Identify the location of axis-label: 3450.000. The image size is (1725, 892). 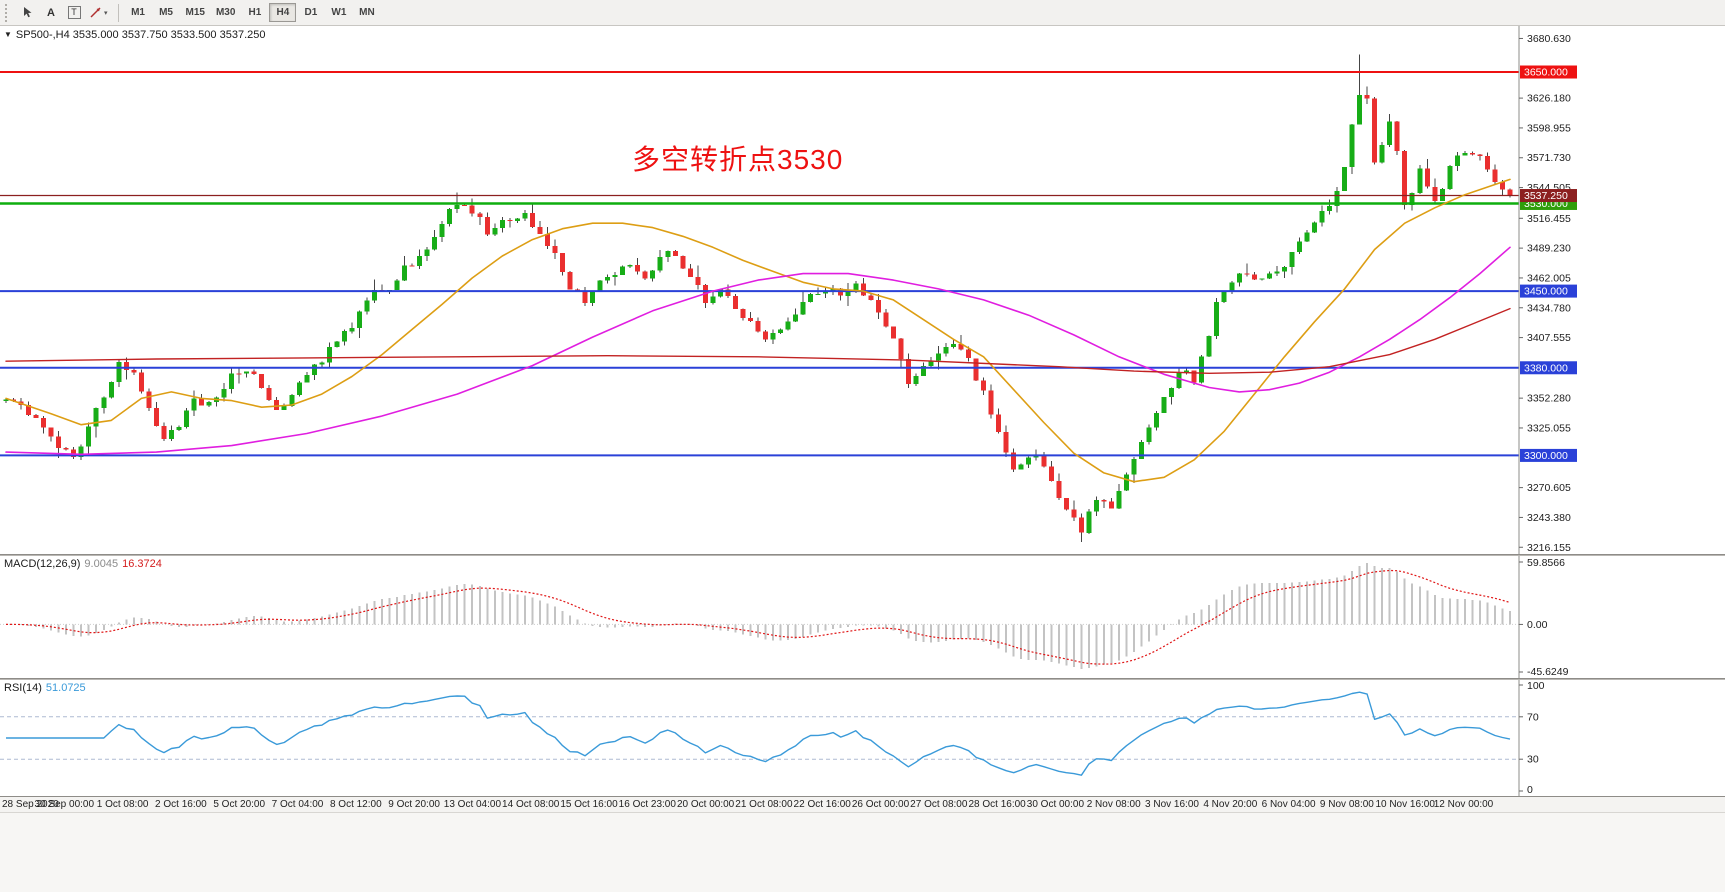
(1546, 292).